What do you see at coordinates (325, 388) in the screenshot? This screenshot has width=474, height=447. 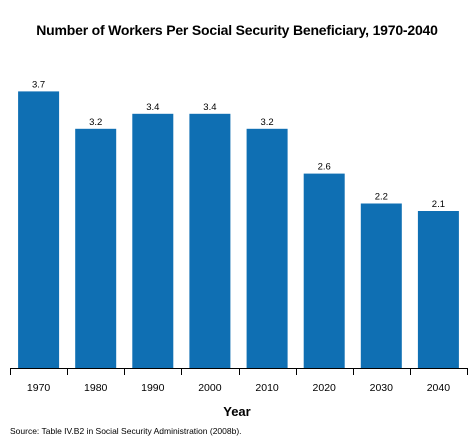 I see `x-tick-label-2020: 2020` at bounding box center [325, 388].